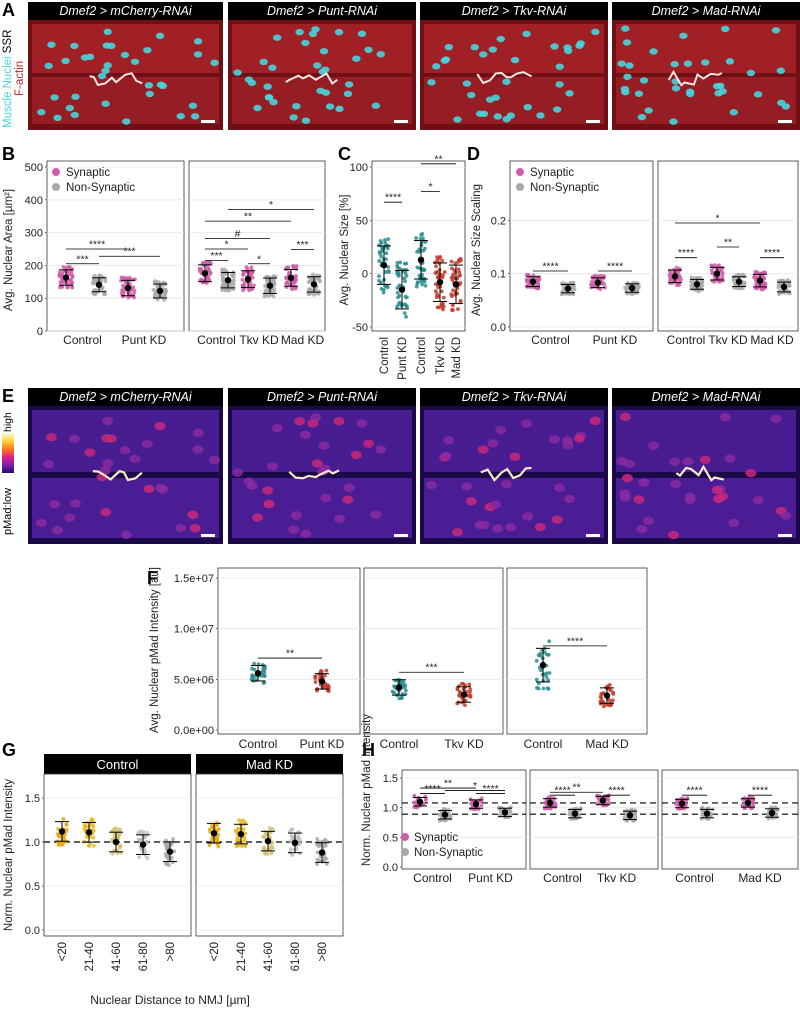 This screenshot has height=1009, width=800. What do you see at coordinates (362, 221) in the screenshot?
I see `tick-label: 50` at bounding box center [362, 221].